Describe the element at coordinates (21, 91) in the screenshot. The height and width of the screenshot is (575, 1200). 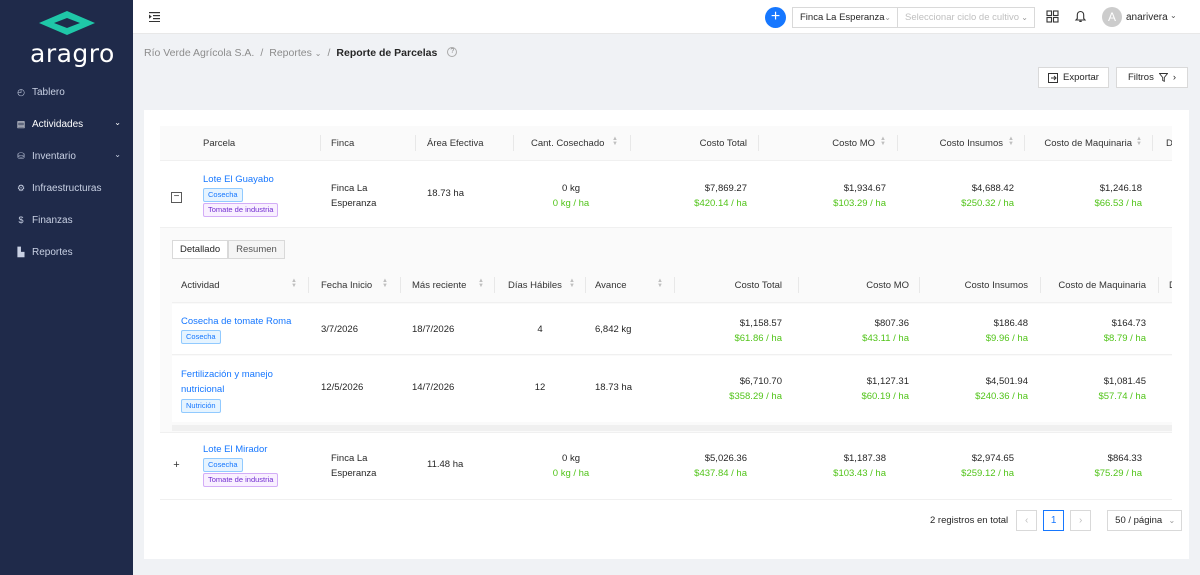
I see `dashboard-icon: ◴` at that location.